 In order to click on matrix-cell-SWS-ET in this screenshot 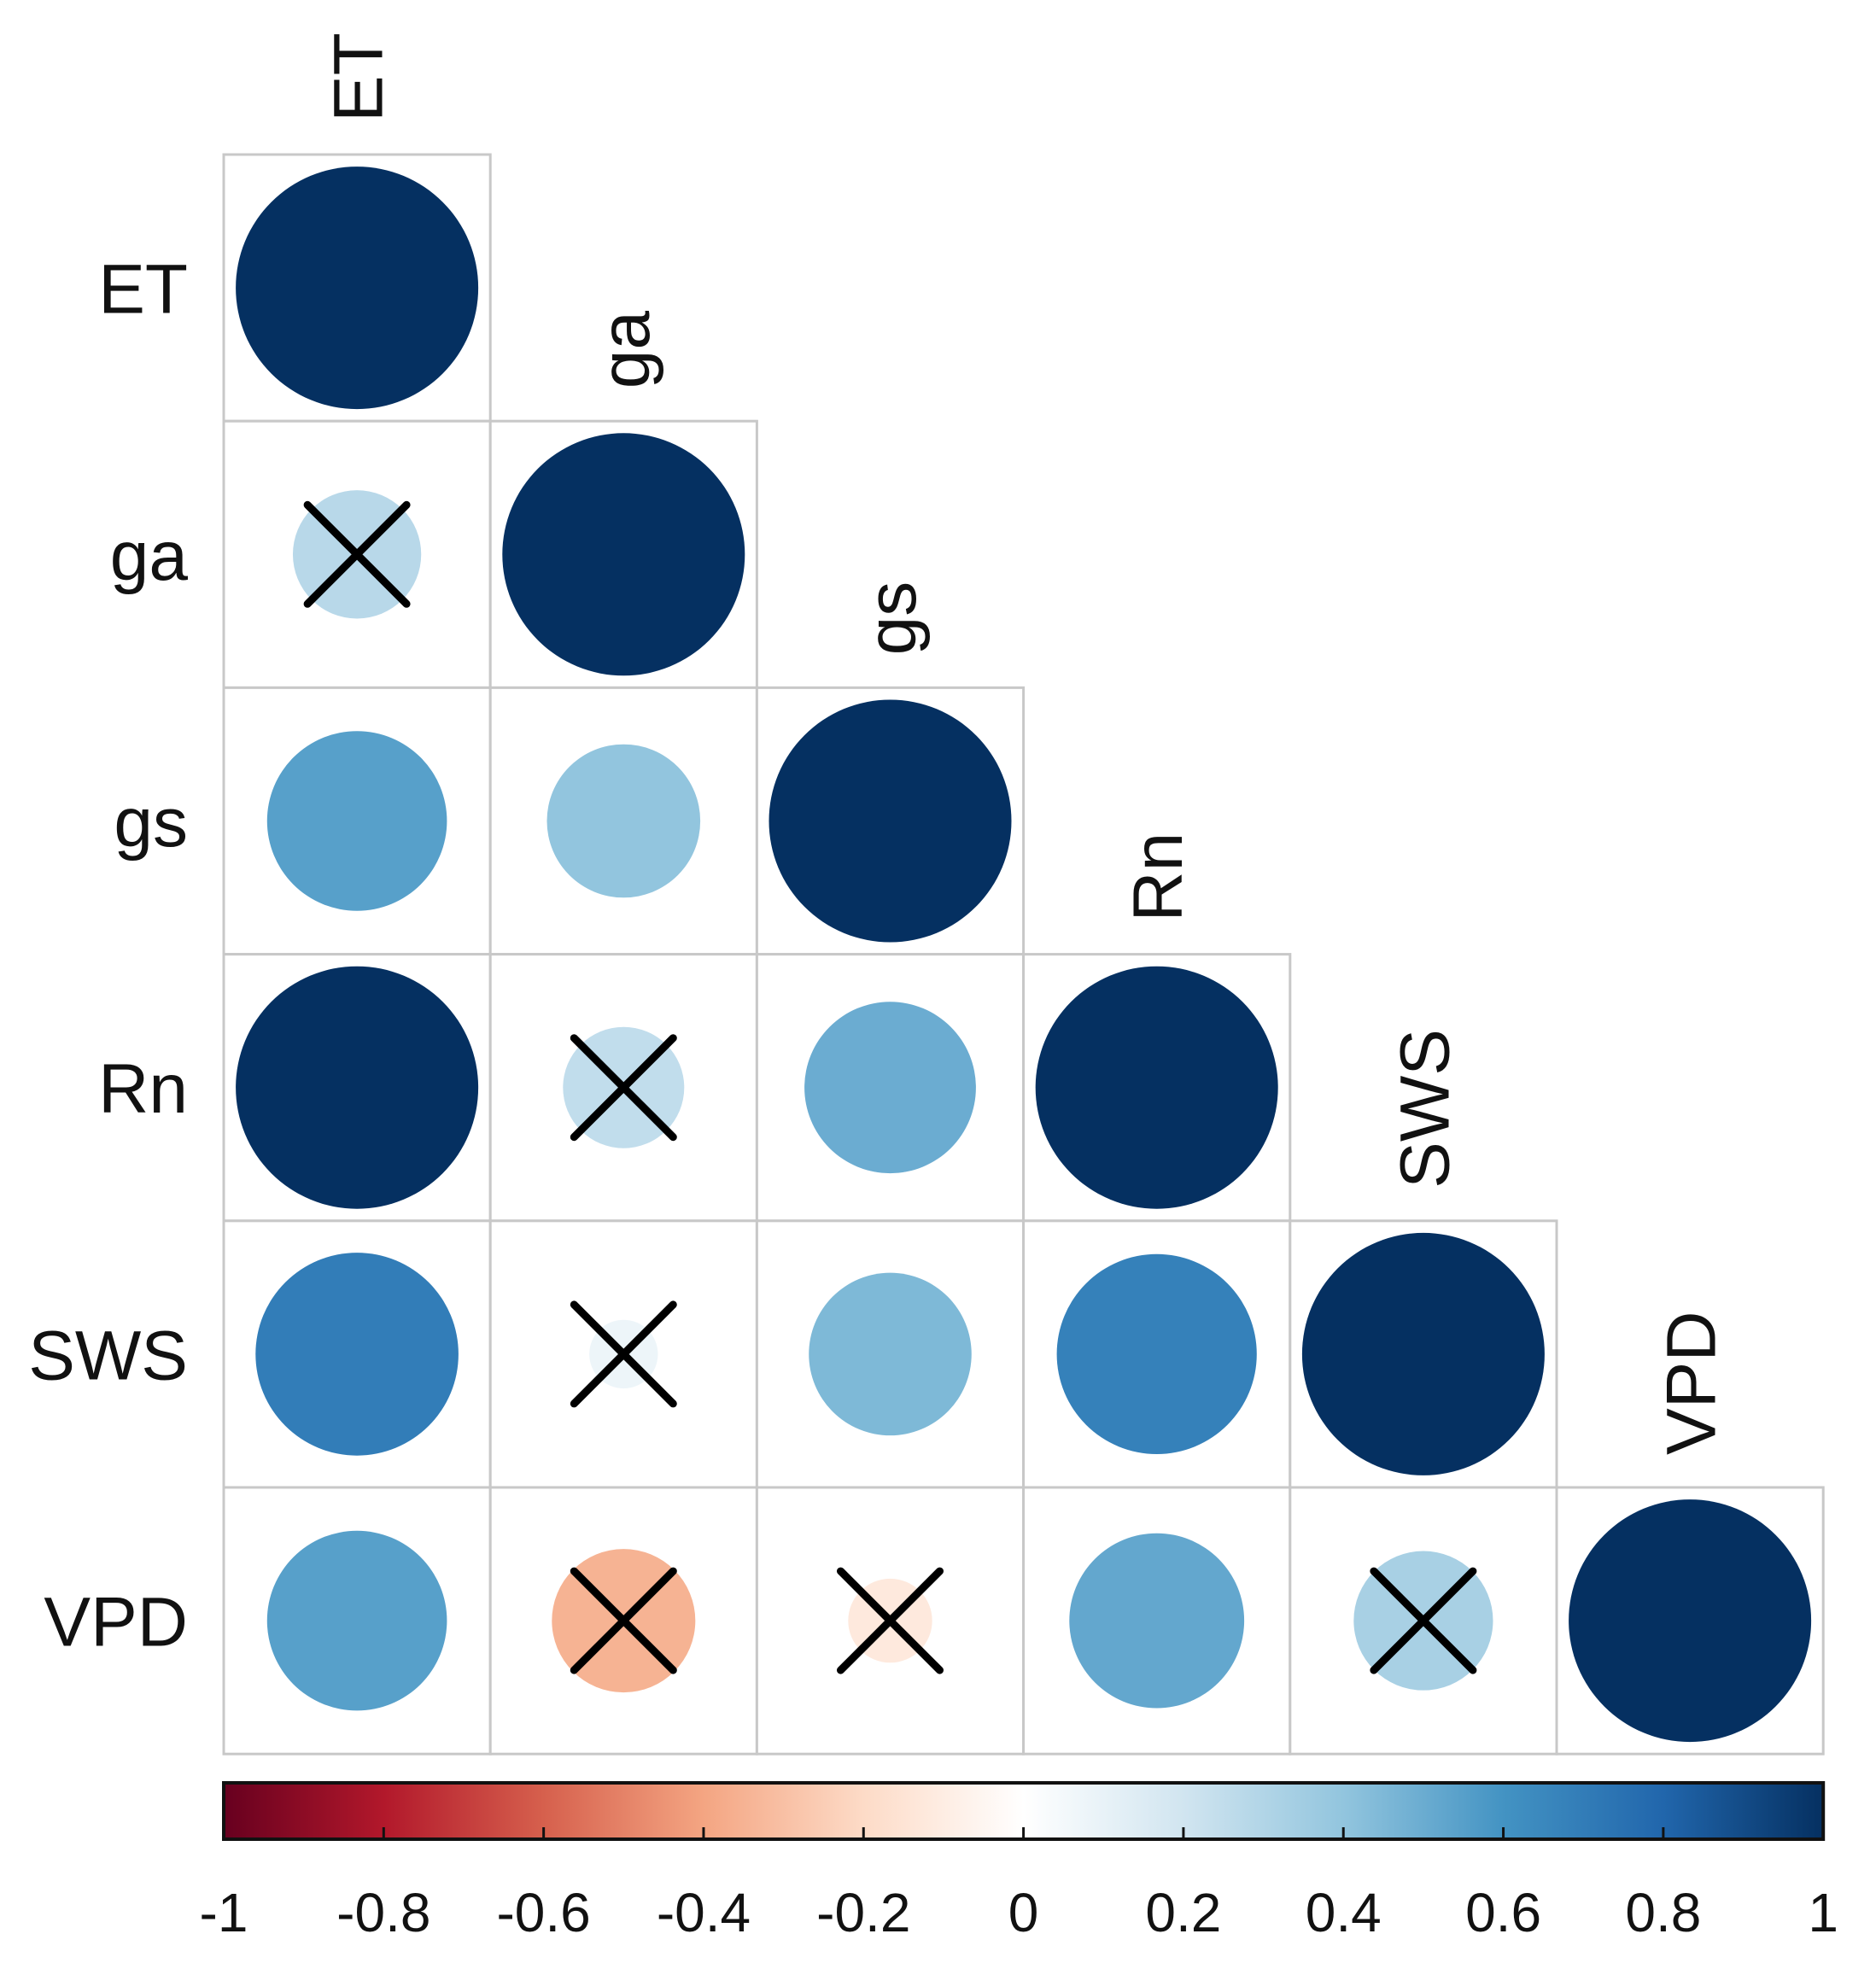, I will do `click(357, 1354)`.